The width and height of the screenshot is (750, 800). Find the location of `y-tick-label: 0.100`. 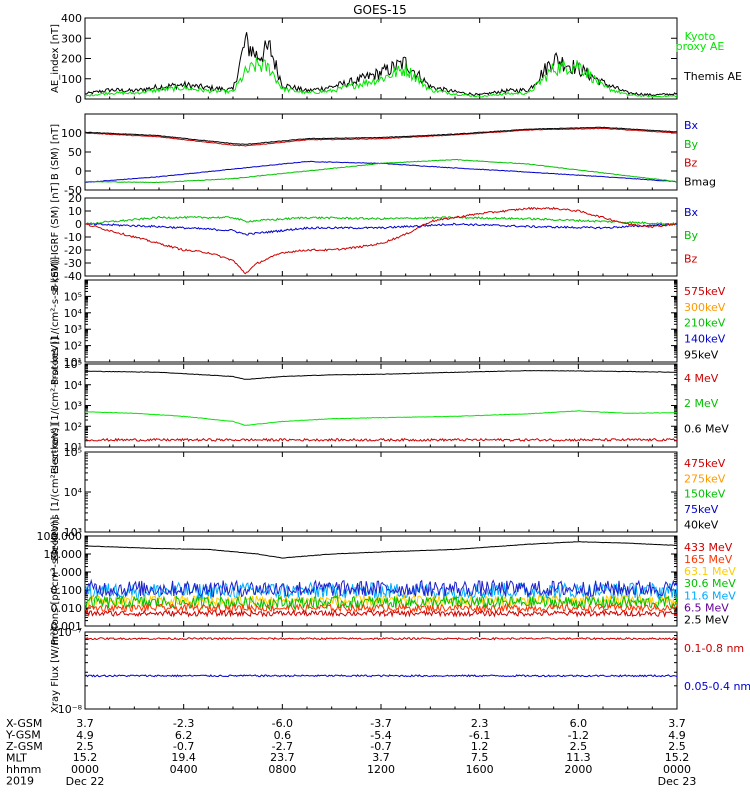

y-tick-label: 0.100 is located at coordinates (67, 590).